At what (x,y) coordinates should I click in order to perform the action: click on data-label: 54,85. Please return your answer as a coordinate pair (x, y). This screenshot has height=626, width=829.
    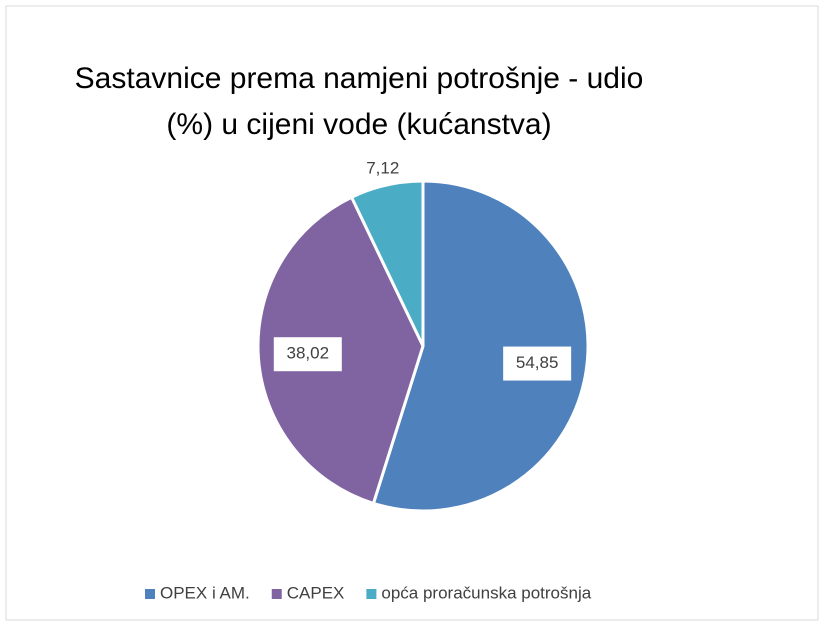
    Looking at the image, I should click on (537, 362).